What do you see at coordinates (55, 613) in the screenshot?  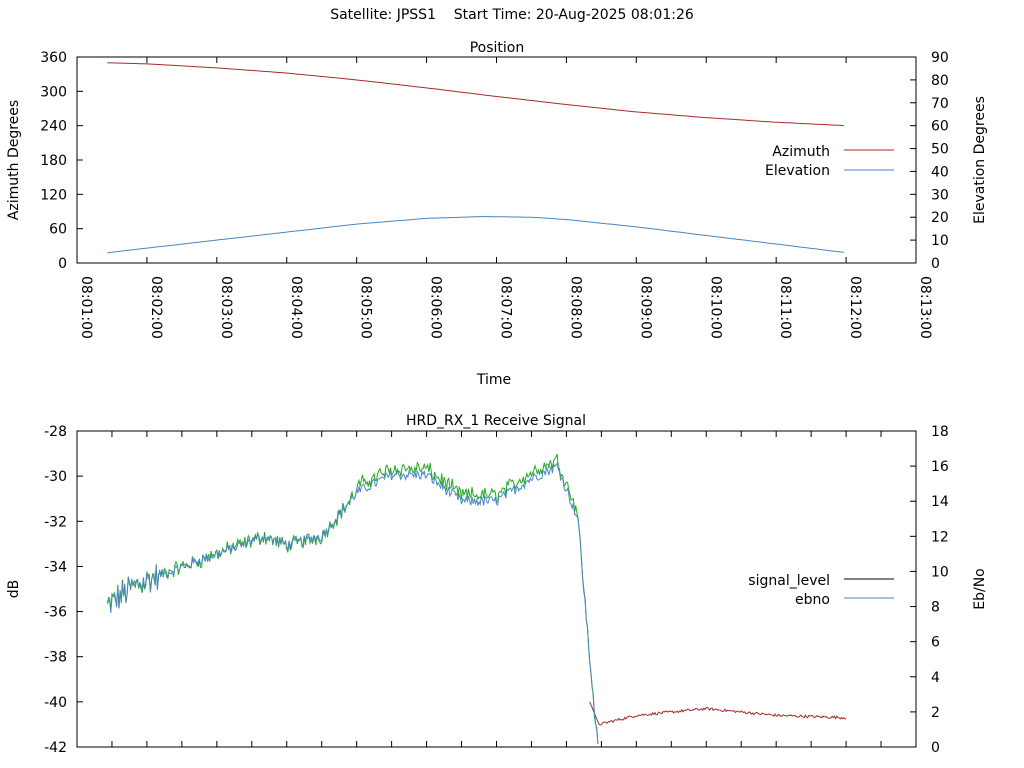 I see `signal-left-tick-label: -36` at bounding box center [55, 613].